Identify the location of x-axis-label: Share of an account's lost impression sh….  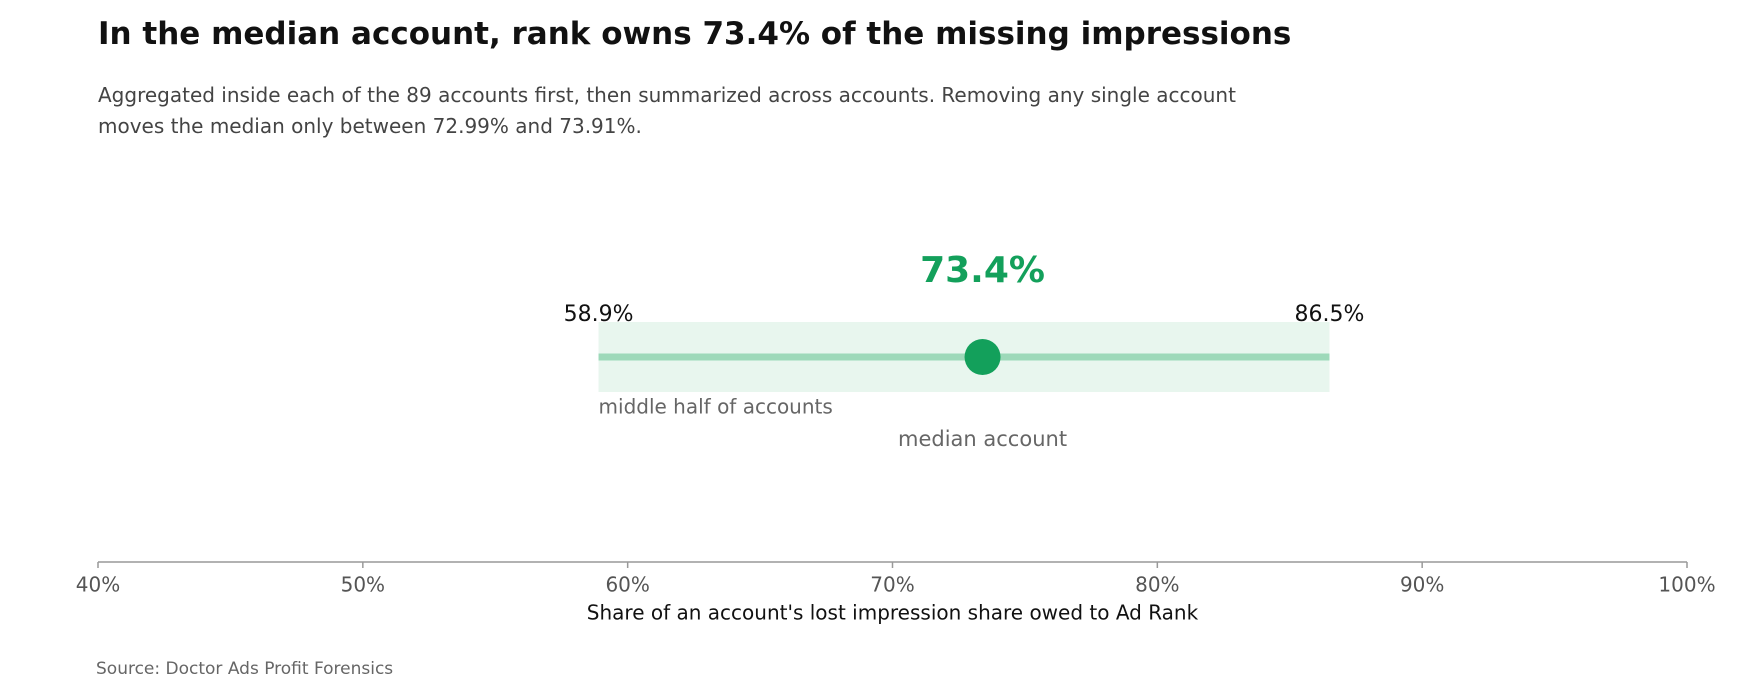
(893, 613).